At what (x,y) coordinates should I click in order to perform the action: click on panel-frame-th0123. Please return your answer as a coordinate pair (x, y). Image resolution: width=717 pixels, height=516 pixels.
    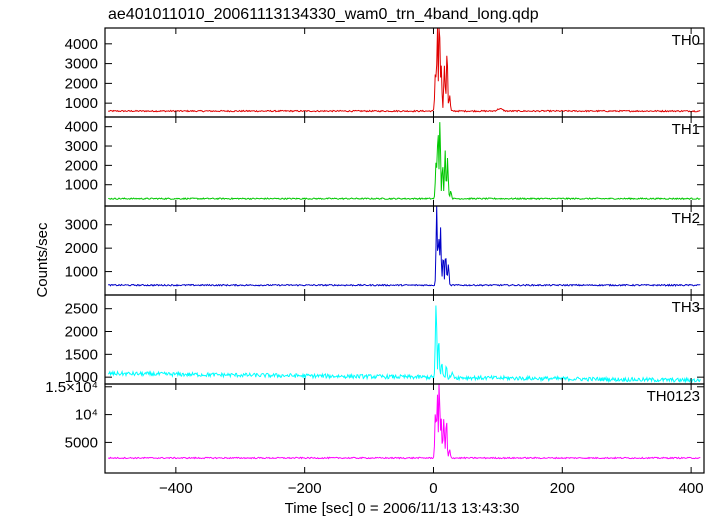
    Looking at the image, I should click on (404, 428).